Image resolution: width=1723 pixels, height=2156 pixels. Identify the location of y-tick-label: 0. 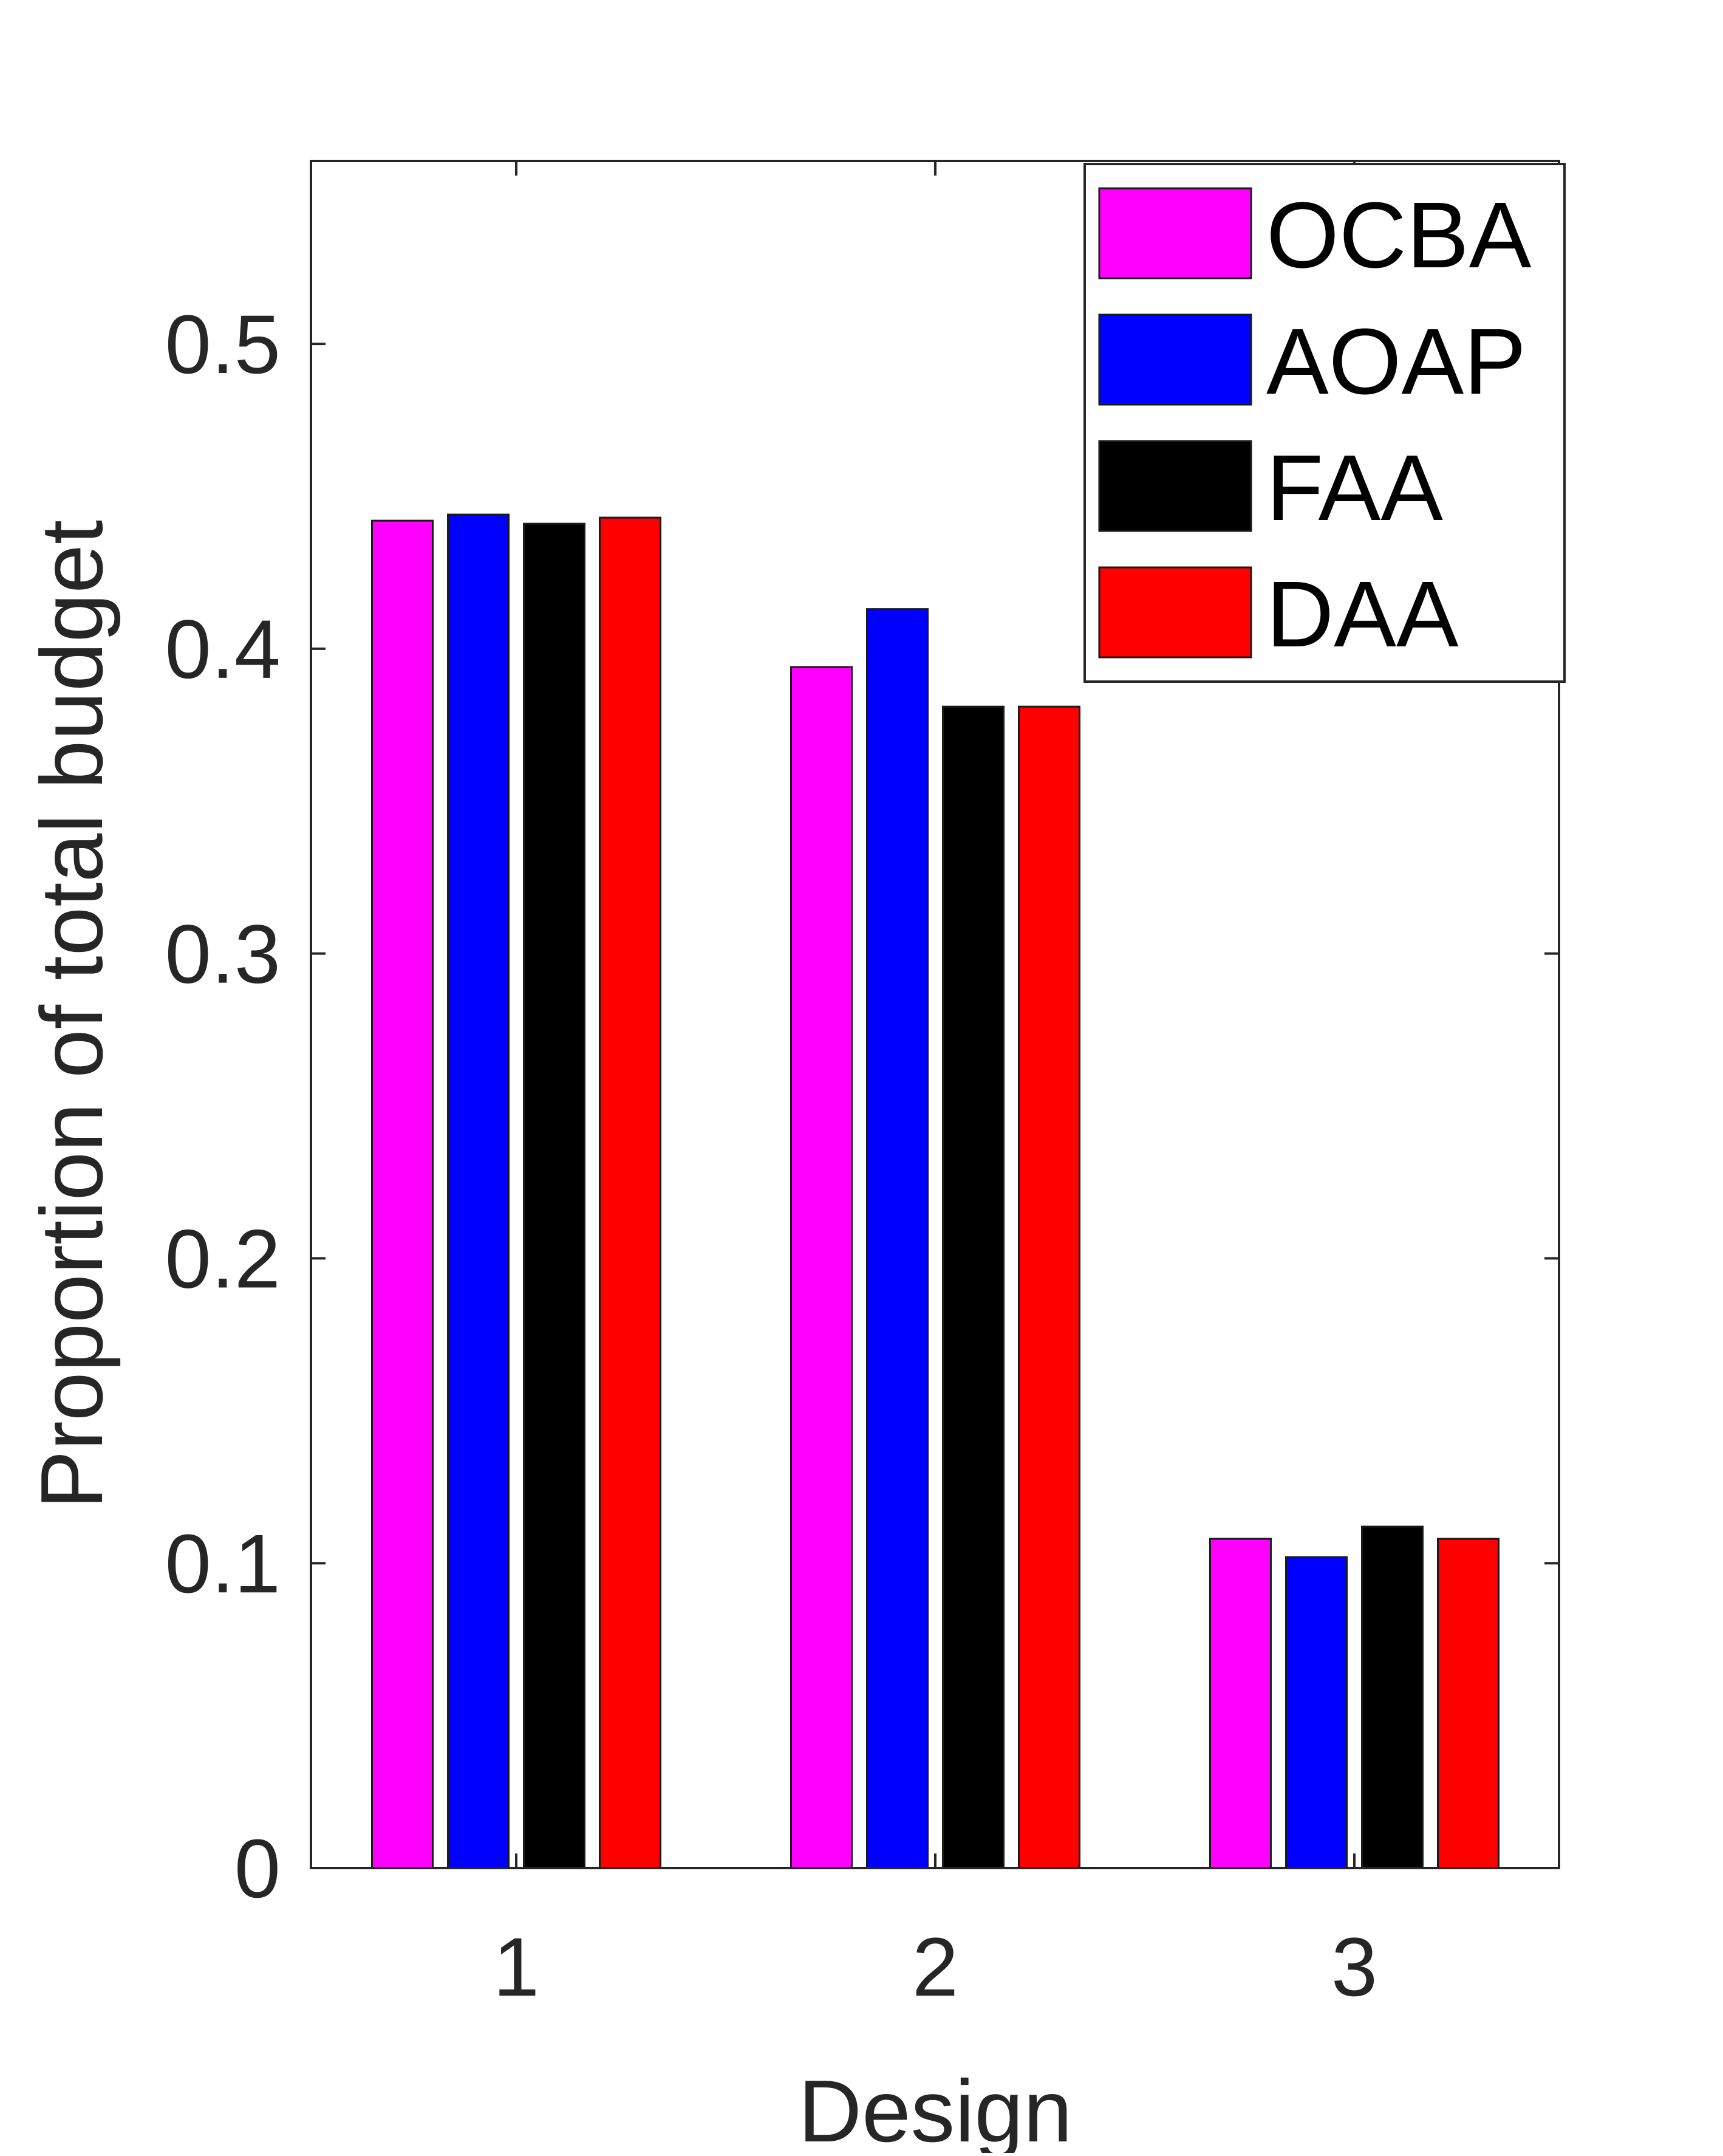
(257, 1868).